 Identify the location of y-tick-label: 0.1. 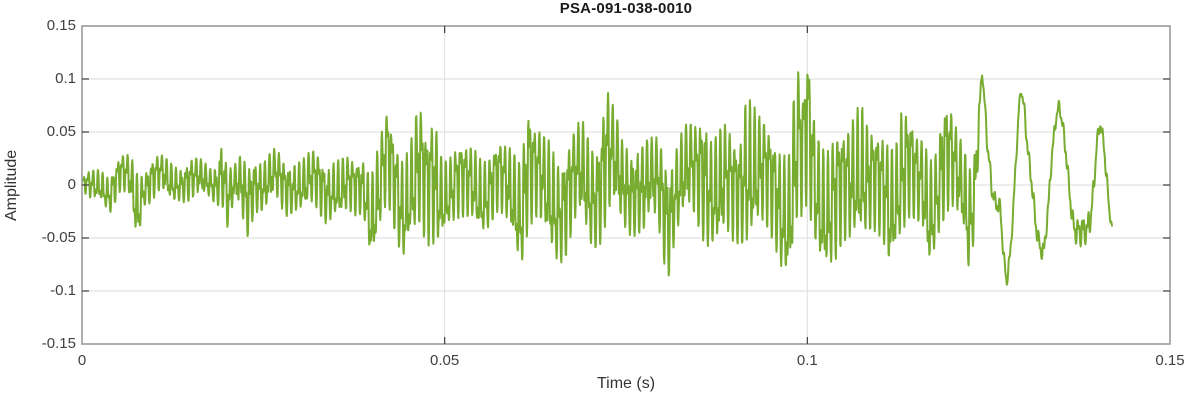
(65, 78).